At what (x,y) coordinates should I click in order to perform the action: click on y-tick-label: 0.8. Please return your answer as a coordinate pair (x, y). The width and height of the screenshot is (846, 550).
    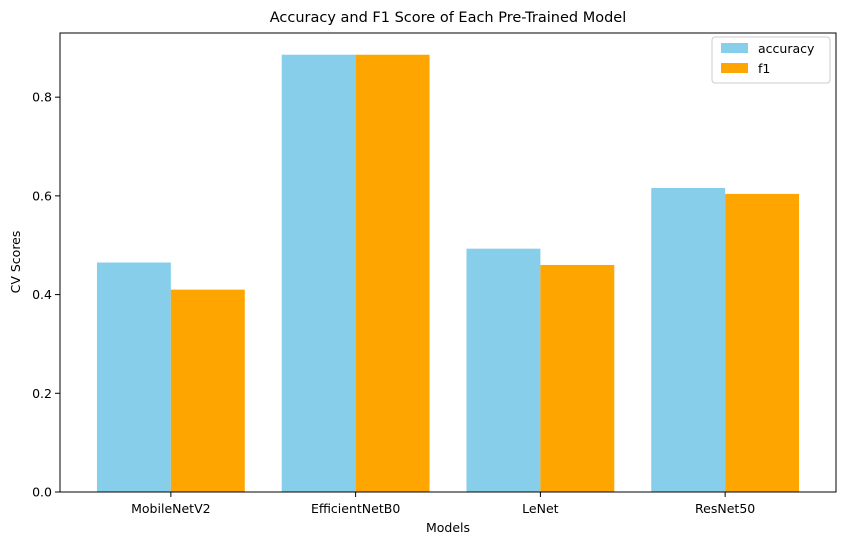
    Looking at the image, I should click on (42, 97).